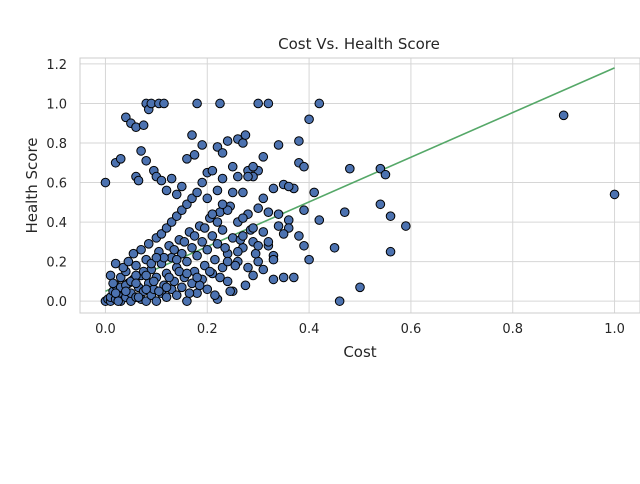  I want to click on y-tick-label: 0.4, so click(56, 223).